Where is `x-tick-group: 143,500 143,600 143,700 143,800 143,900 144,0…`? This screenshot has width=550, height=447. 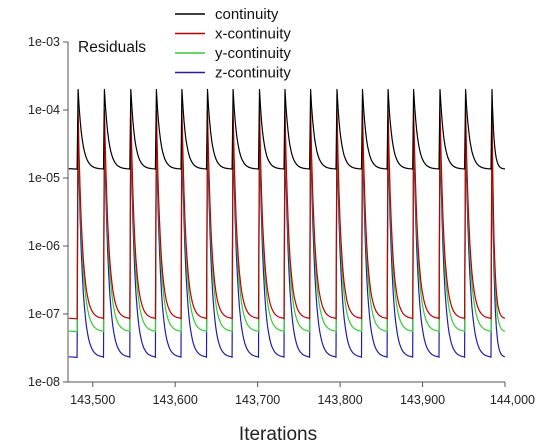
x-tick-group: 143,500 143,600 143,700 143,800 143,900 144,0… is located at coordinates (302, 394).